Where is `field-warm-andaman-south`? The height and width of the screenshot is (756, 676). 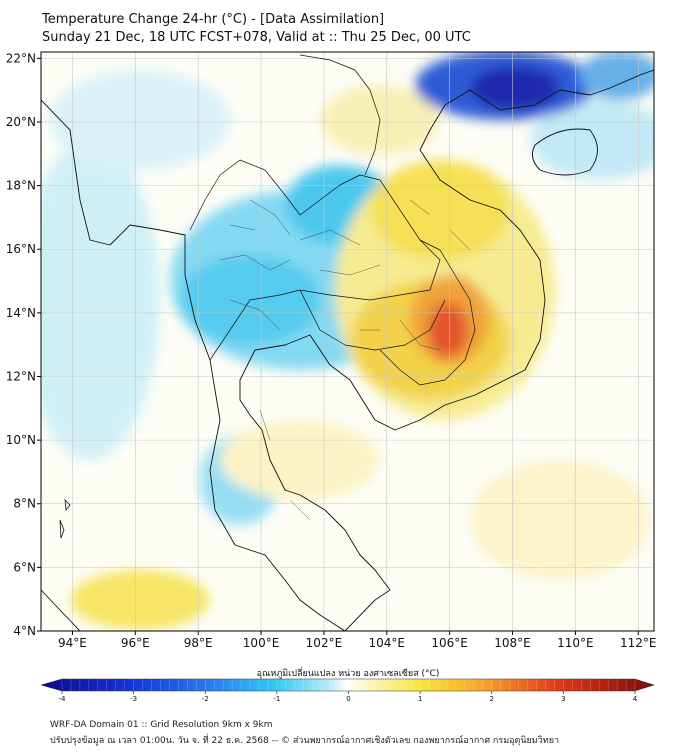
field-warm-andaman-south is located at coordinates (140, 600).